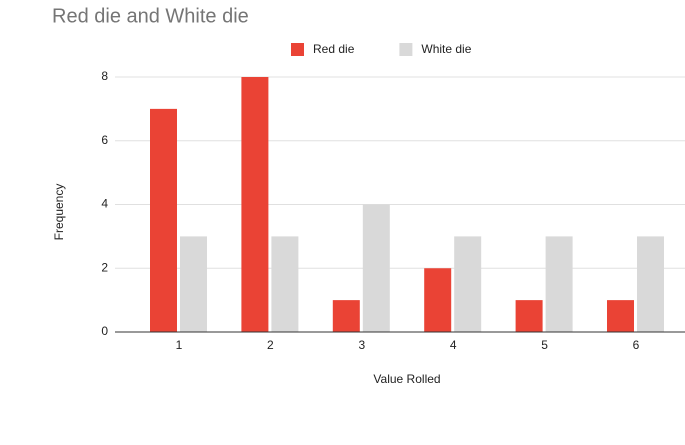  What do you see at coordinates (636, 345) in the screenshot?
I see `x-tick-label: 6` at bounding box center [636, 345].